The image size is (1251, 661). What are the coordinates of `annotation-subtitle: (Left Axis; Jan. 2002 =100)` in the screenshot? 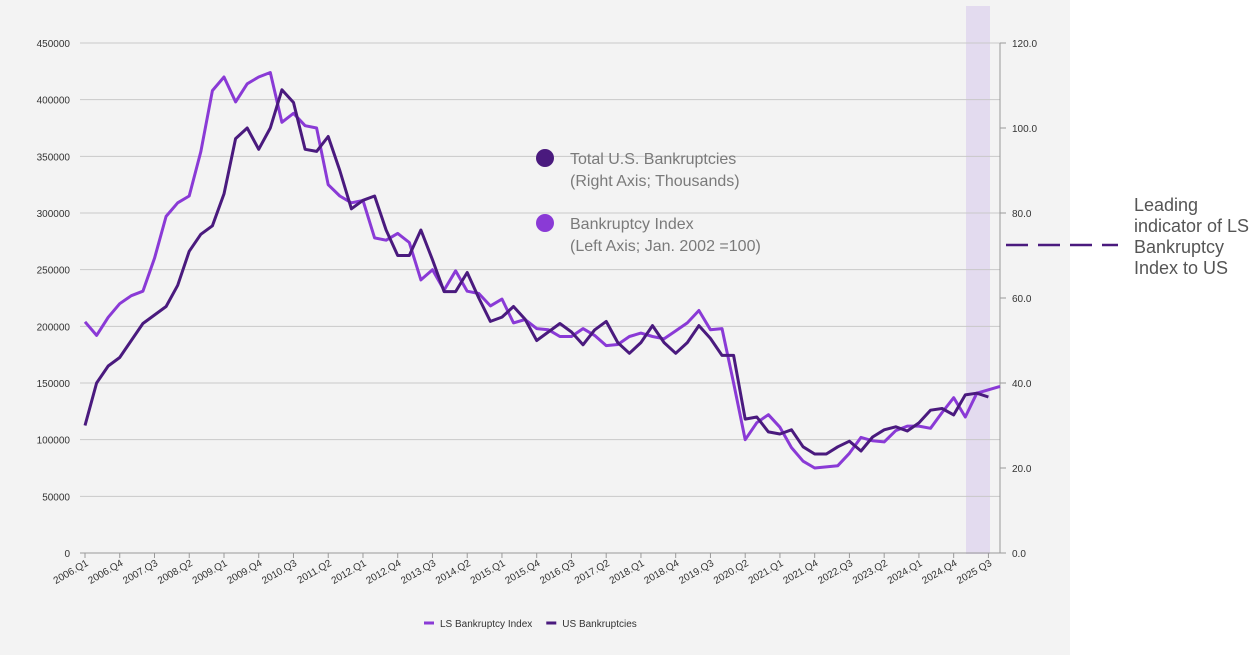 It's located at (665, 246).